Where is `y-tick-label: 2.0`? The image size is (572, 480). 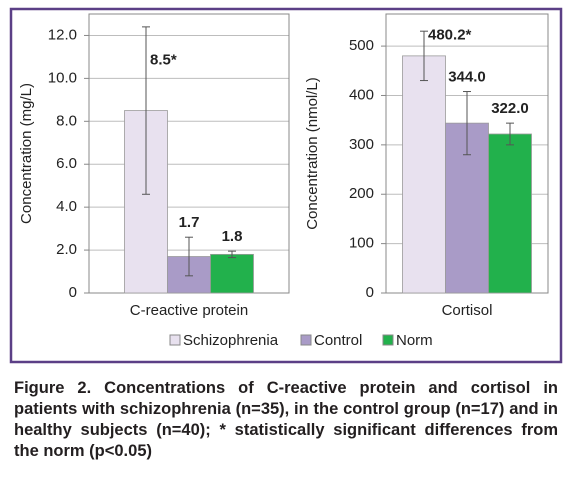 y-tick-label: 2.0 is located at coordinates (66, 249).